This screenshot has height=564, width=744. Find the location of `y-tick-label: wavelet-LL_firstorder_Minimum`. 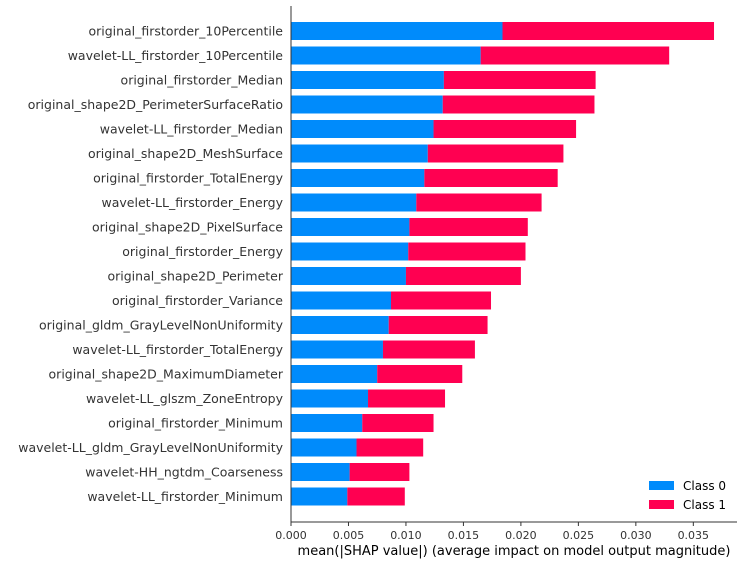

y-tick-label: wavelet-LL_firstorder_Minimum is located at coordinates (185, 496).